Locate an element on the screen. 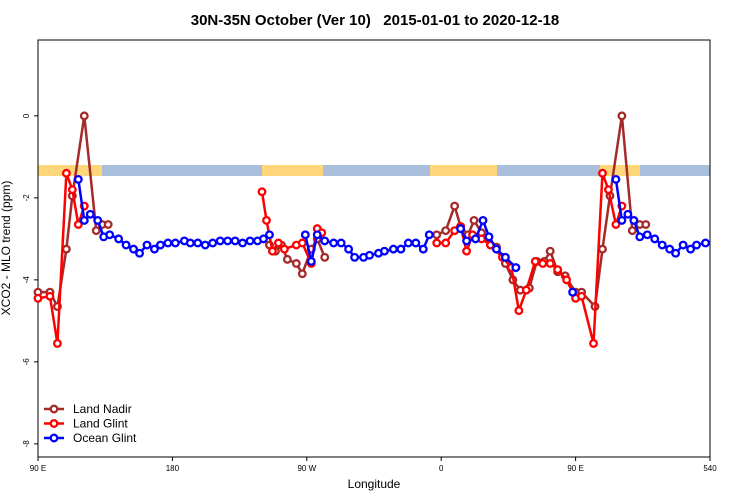 This screenshot has width=750, height=500. x-tick-label: 540 is located at coordinates (710, 468).